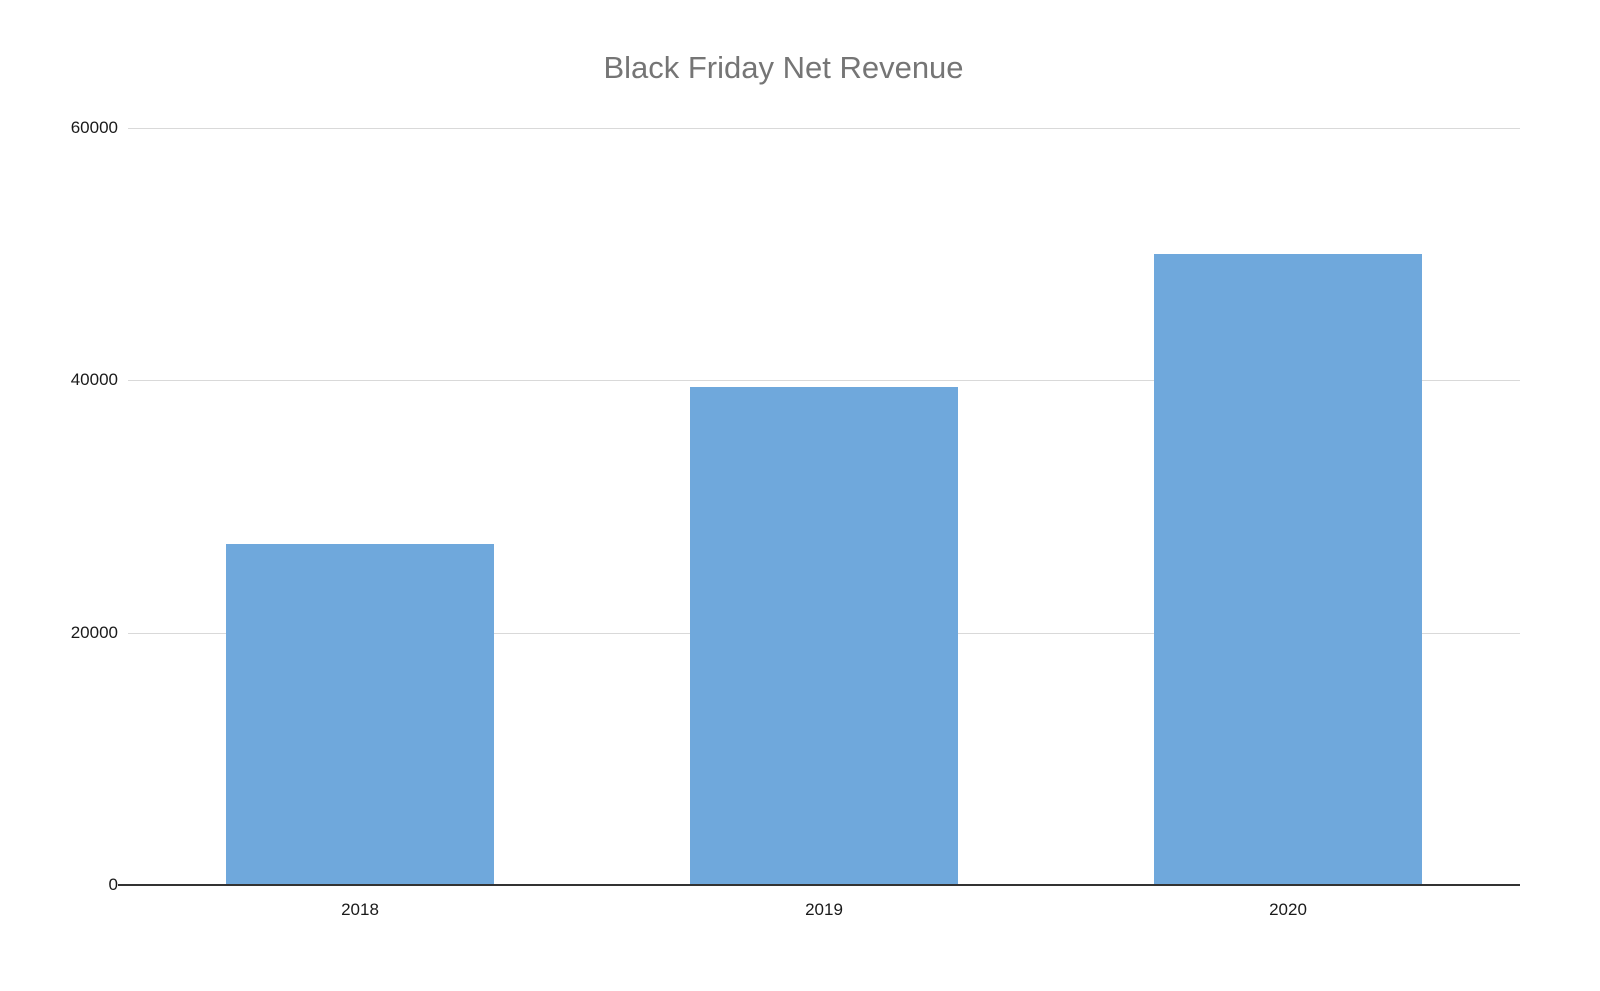 The height and width of the screenshot is (991, 1600). What do you see at coordinates (94, 127) in the screenshot?
I see `y-tick-label: 60000` at bounding box center [94, 127].